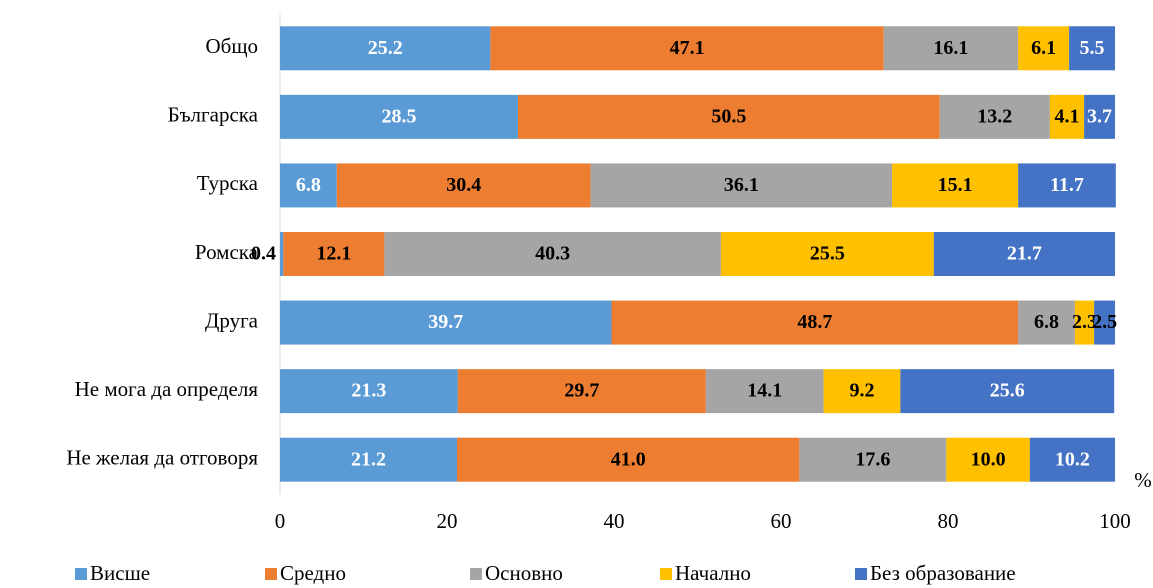 This screenshot has width=1153, height=588. I want to click on legend-label: Висше, so click(120, 573).